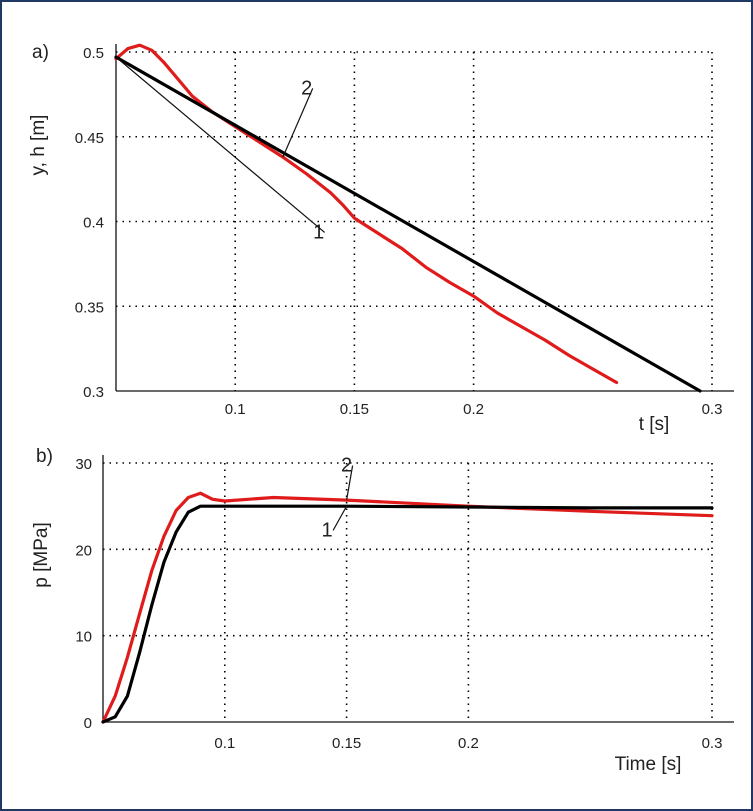  Describe the element at coordinates (93, 223) in the screenshot. I see `y-tick-label: 0.4` at that location.